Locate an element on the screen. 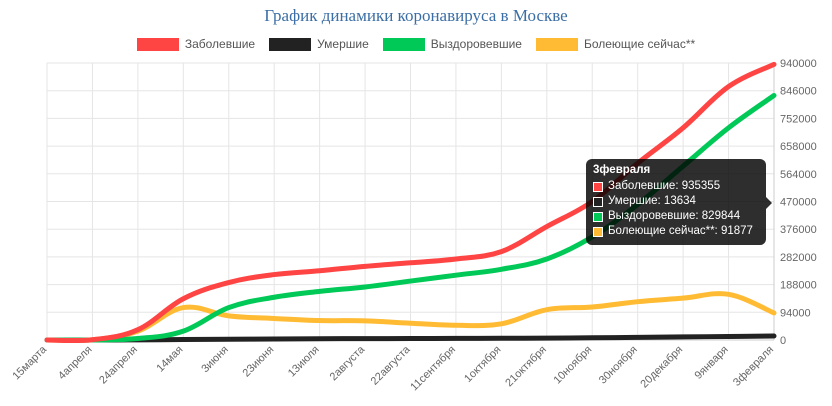 The image size is (832, 406). tooltip-row: Выздоровевшие: 829844 is located at coordinates (676, 216).